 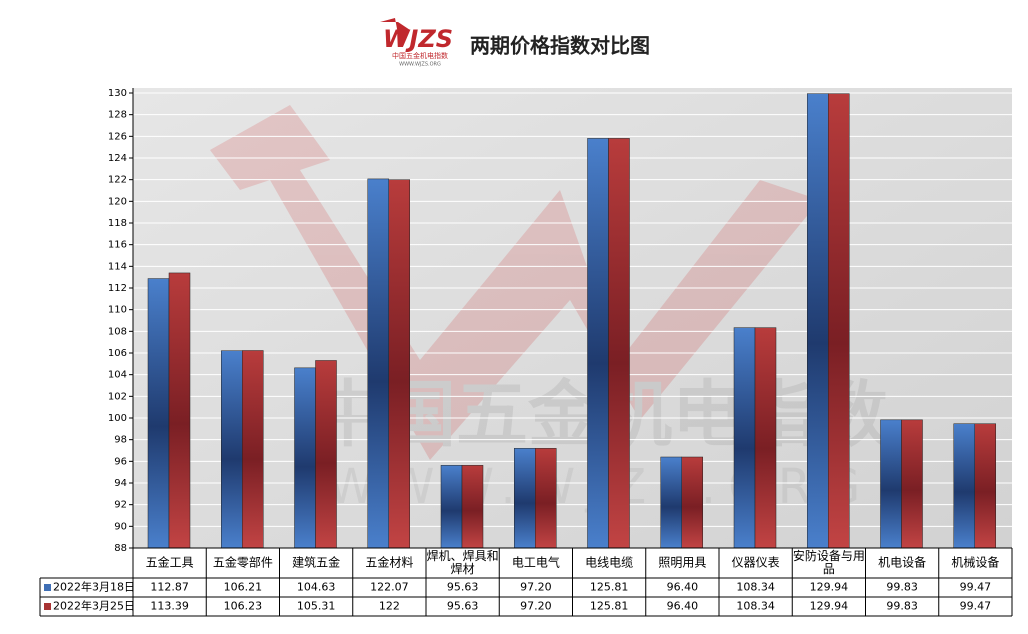 What do you see at coordinates (94, 587) in the screenshot?
I see `legend-label: 2022年3月18日` at bounding box center [94, 587].